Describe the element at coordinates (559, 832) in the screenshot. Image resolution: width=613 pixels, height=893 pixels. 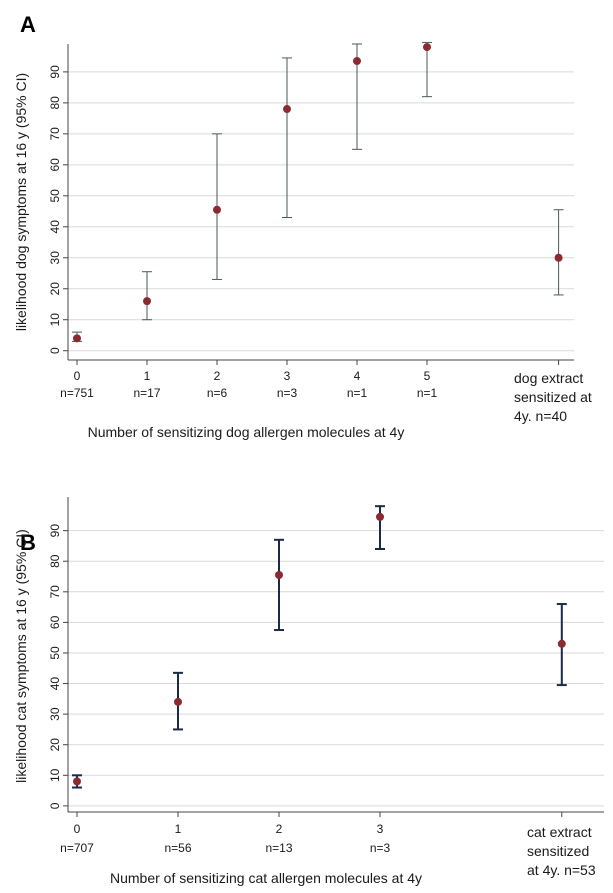
I see `extract-label-line: cat extract` at that location.